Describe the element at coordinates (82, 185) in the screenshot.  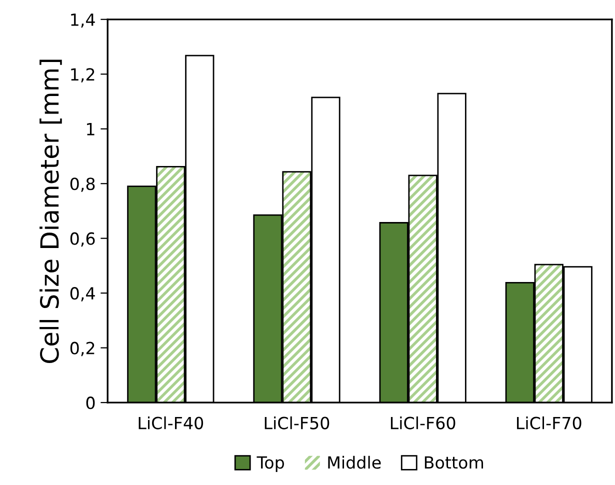
I see `y-tick-label: 0,8` at that location.